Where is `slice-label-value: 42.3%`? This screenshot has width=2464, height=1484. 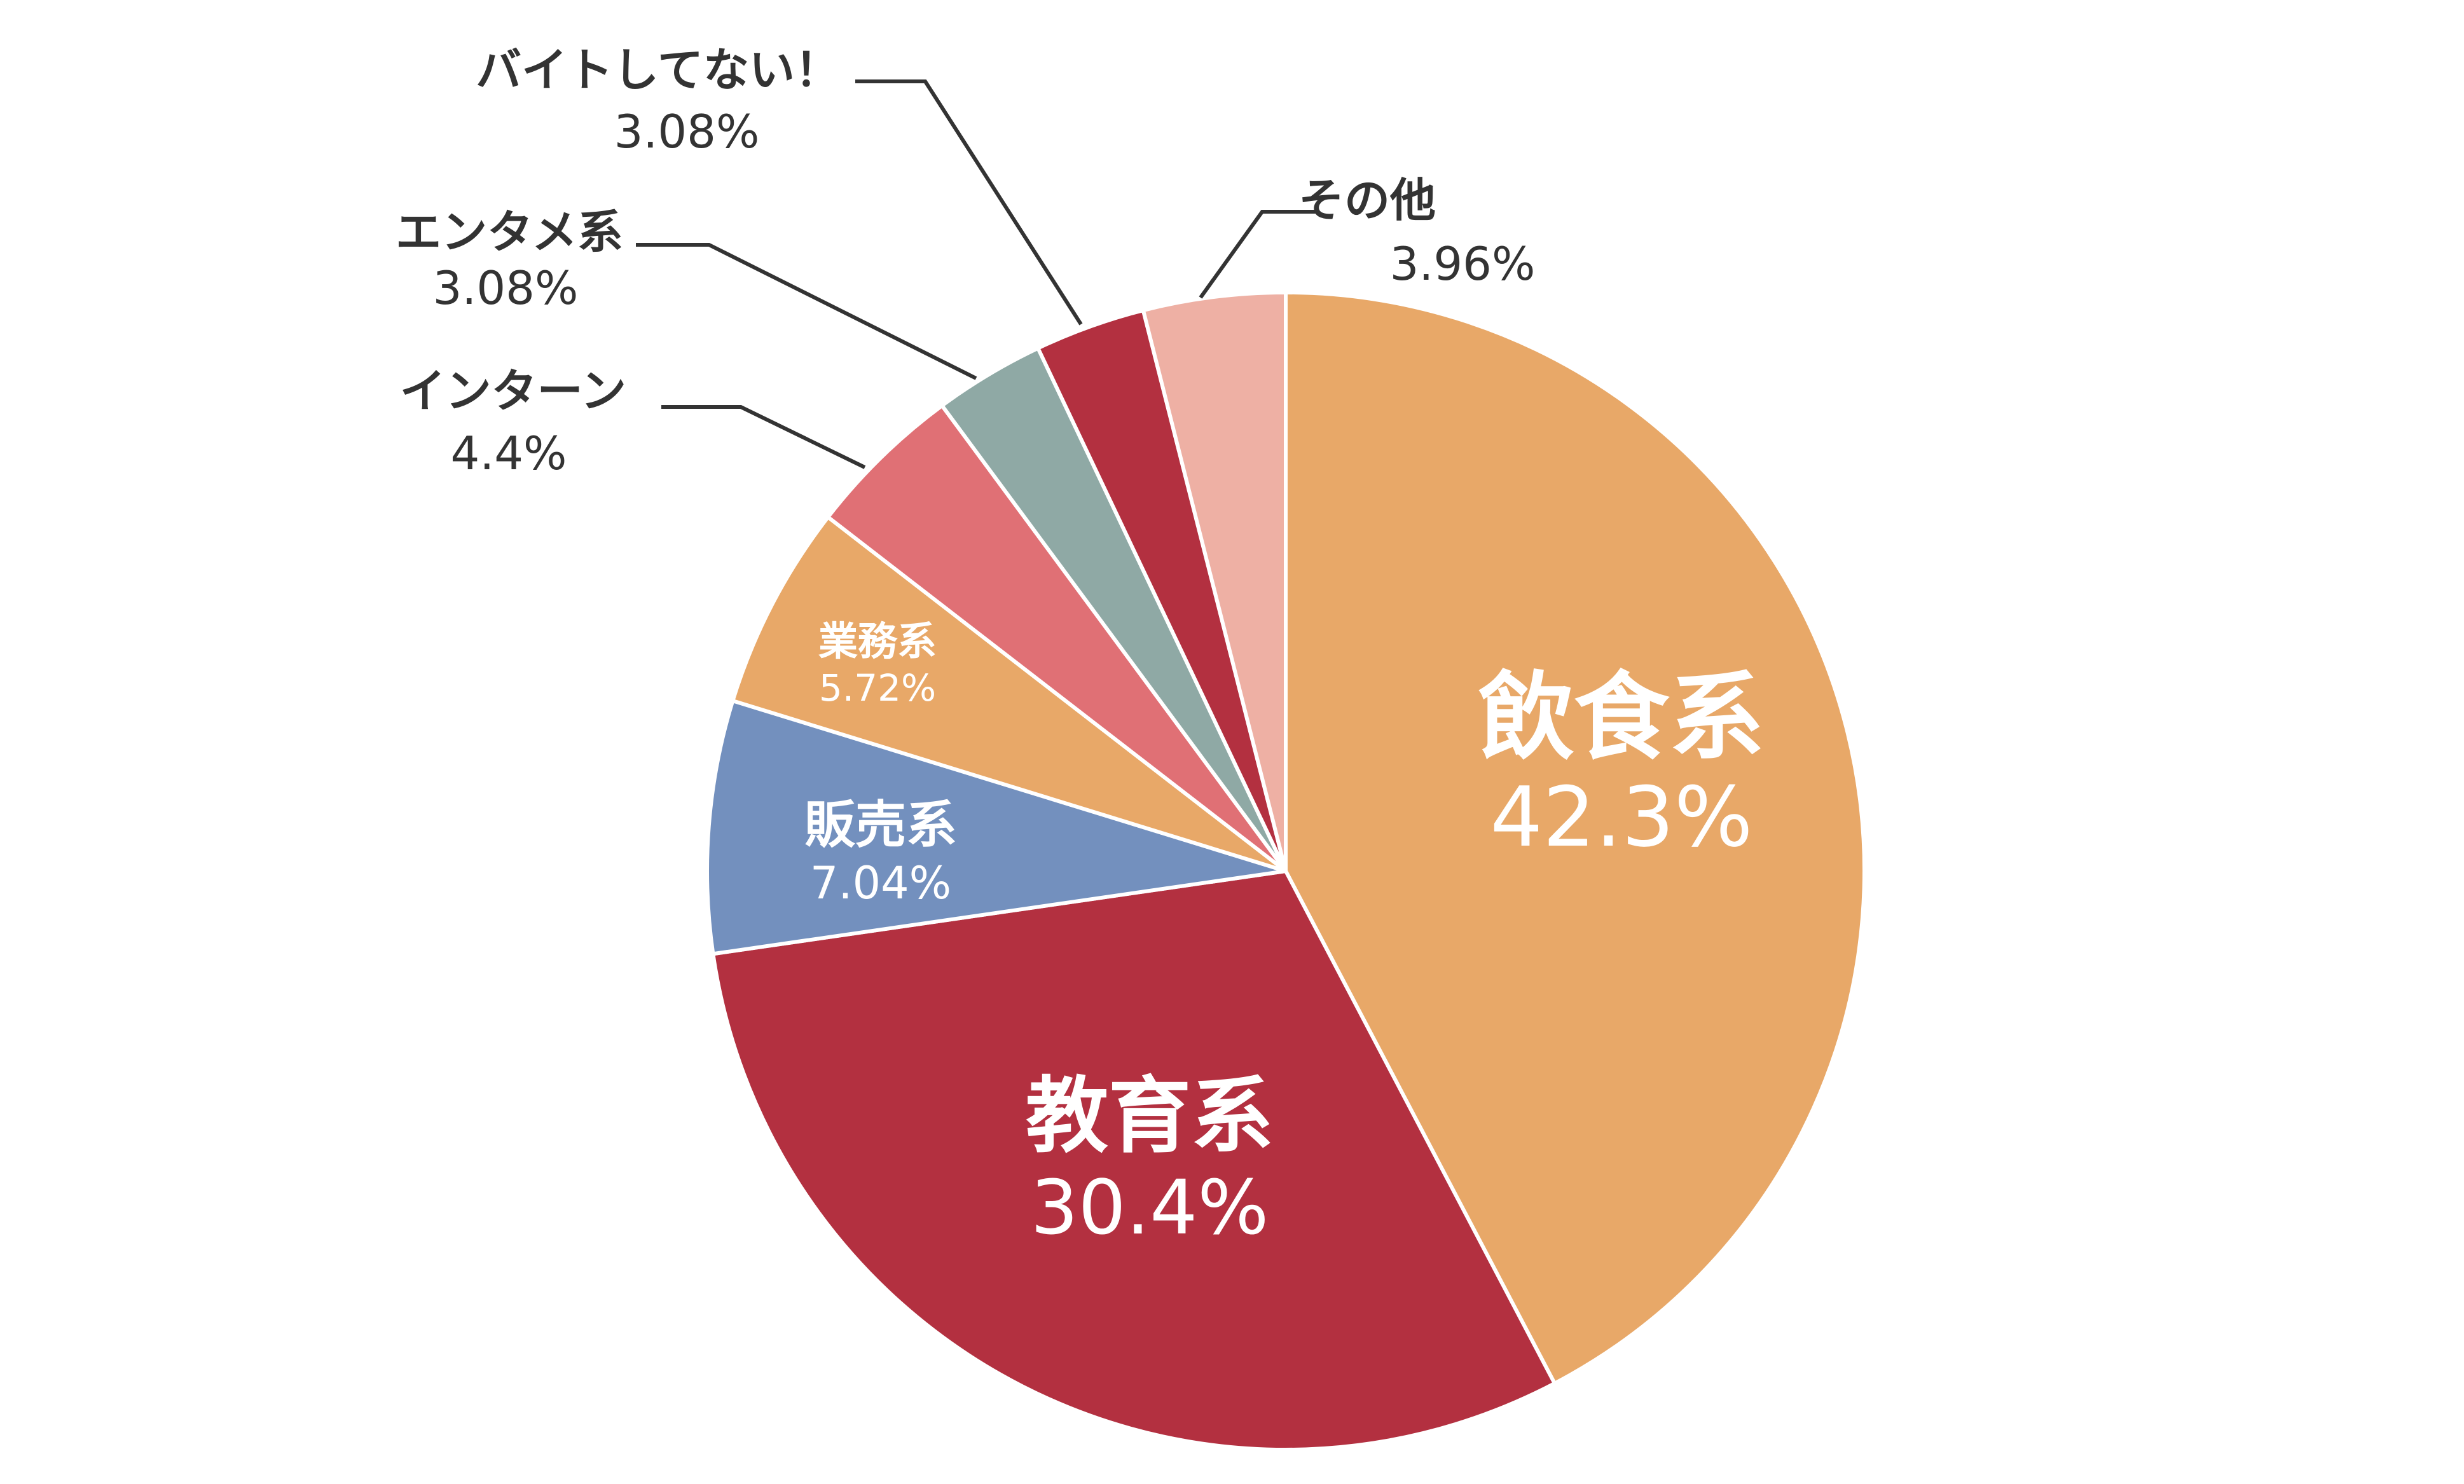 slice-label-value: 42.3% is located at coordinates (1622, 817).